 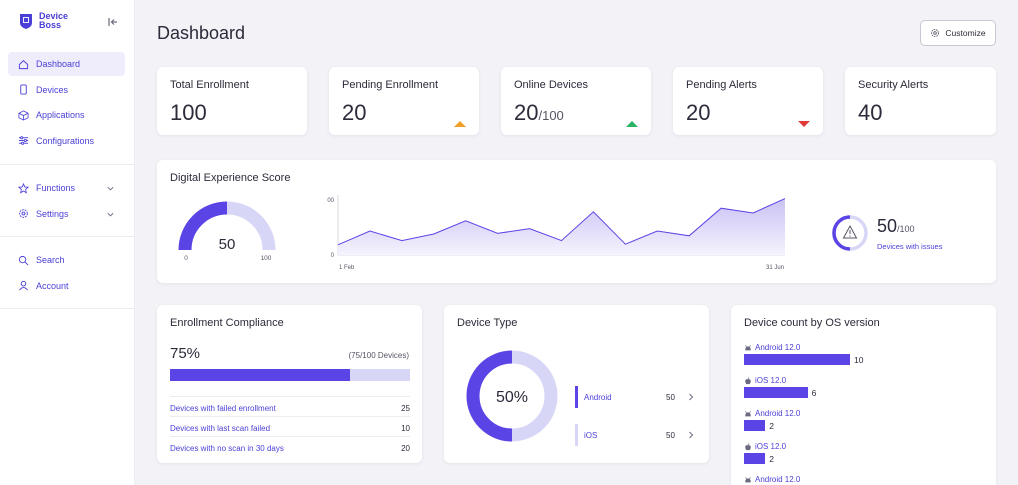 I want to click on sidebar-item-configurations: Configurations, so click(x=66, y=141).